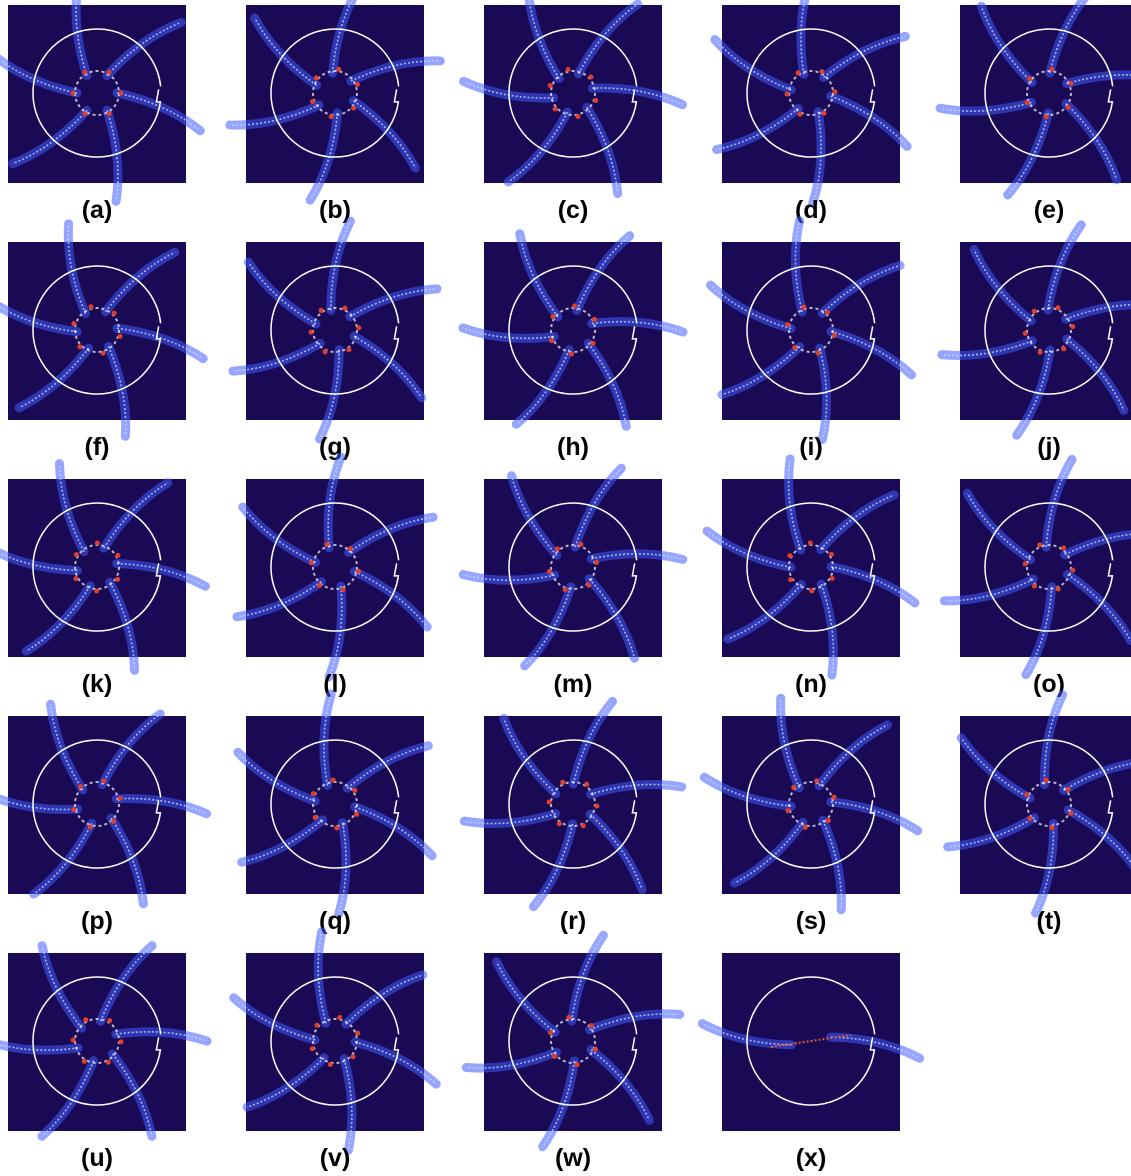 The height and width of the screenshot is (1176, 1131). What do you see at coordinates (811, 684) in the screenshot?
I see `panel-label: (n)` at bounding box center [811, 684].